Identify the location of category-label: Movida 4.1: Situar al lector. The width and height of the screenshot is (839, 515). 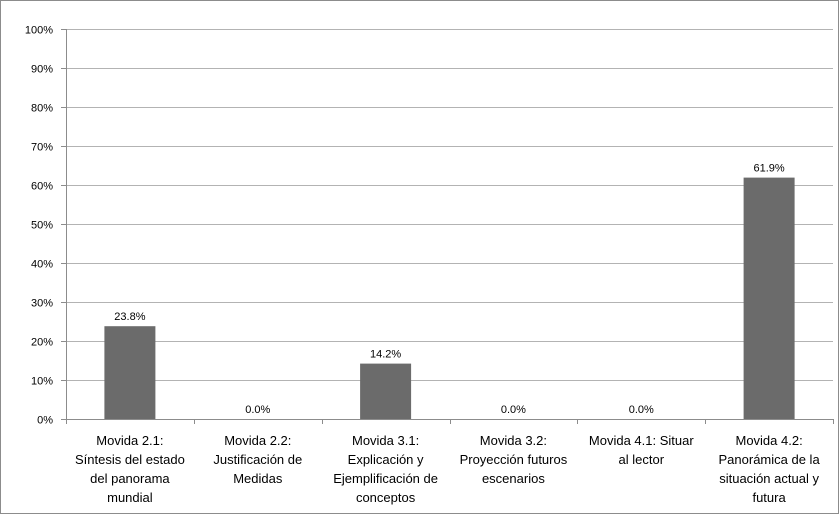
(641, 450).